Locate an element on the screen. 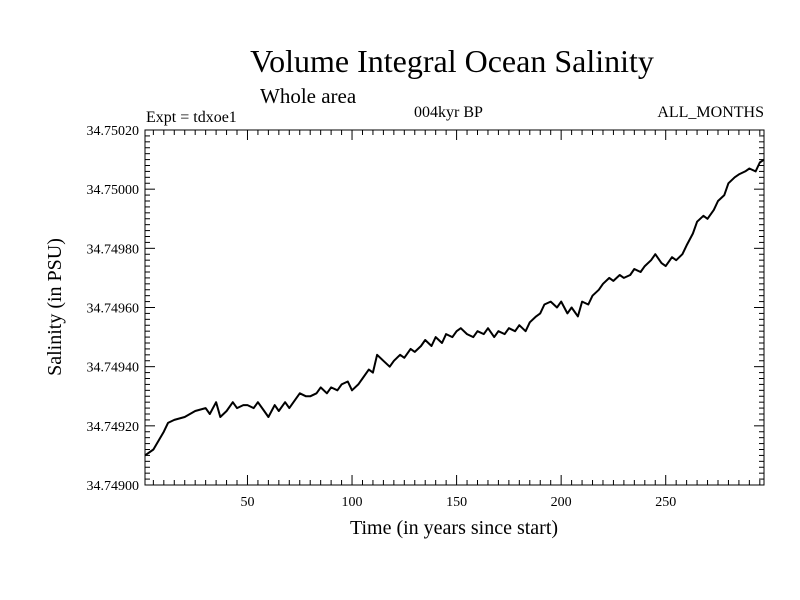 This screenshot has width=800, height=600. y-tick-label: 34.74900 is located at coordinates (113, 486).